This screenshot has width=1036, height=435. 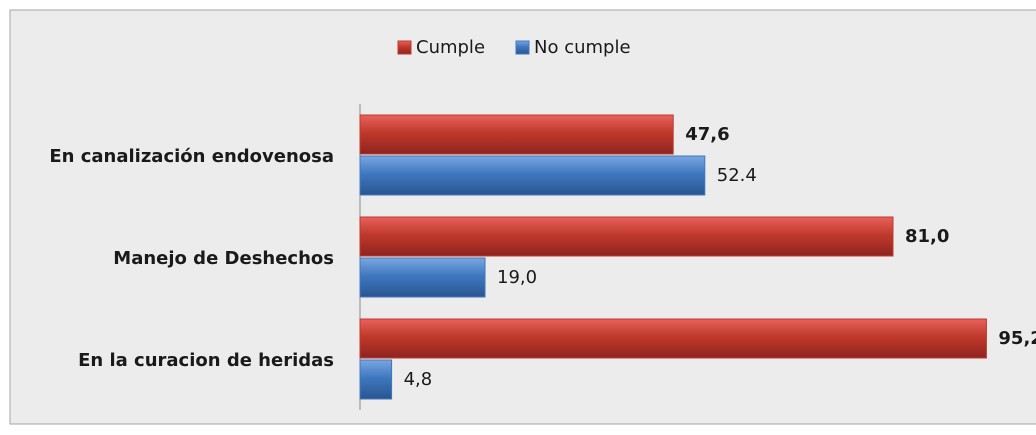 What do you see at coordinates (450, 47) in the screenshot?
I see `legend-label: Cumple` at bounding box center [450, 47].